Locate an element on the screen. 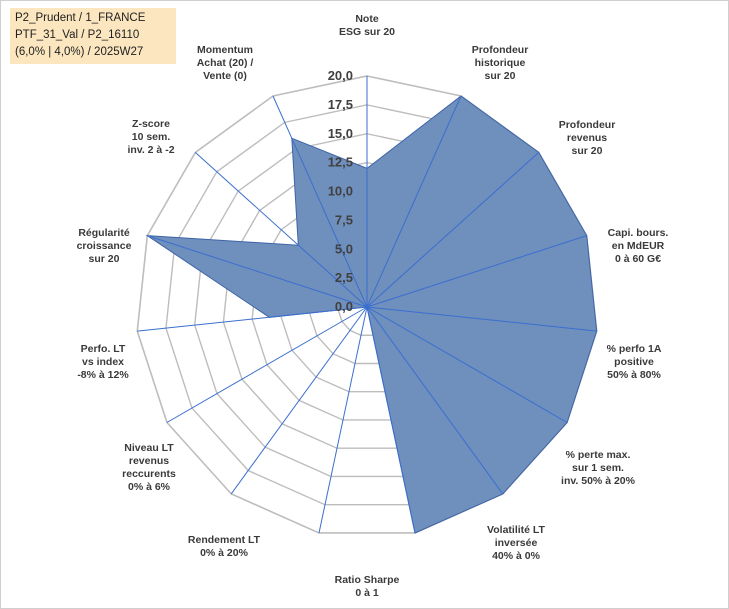 The width and height of the screenshot is (729, 609). axis-label-line: -8% à 12% is located at coordinates (103, 375).